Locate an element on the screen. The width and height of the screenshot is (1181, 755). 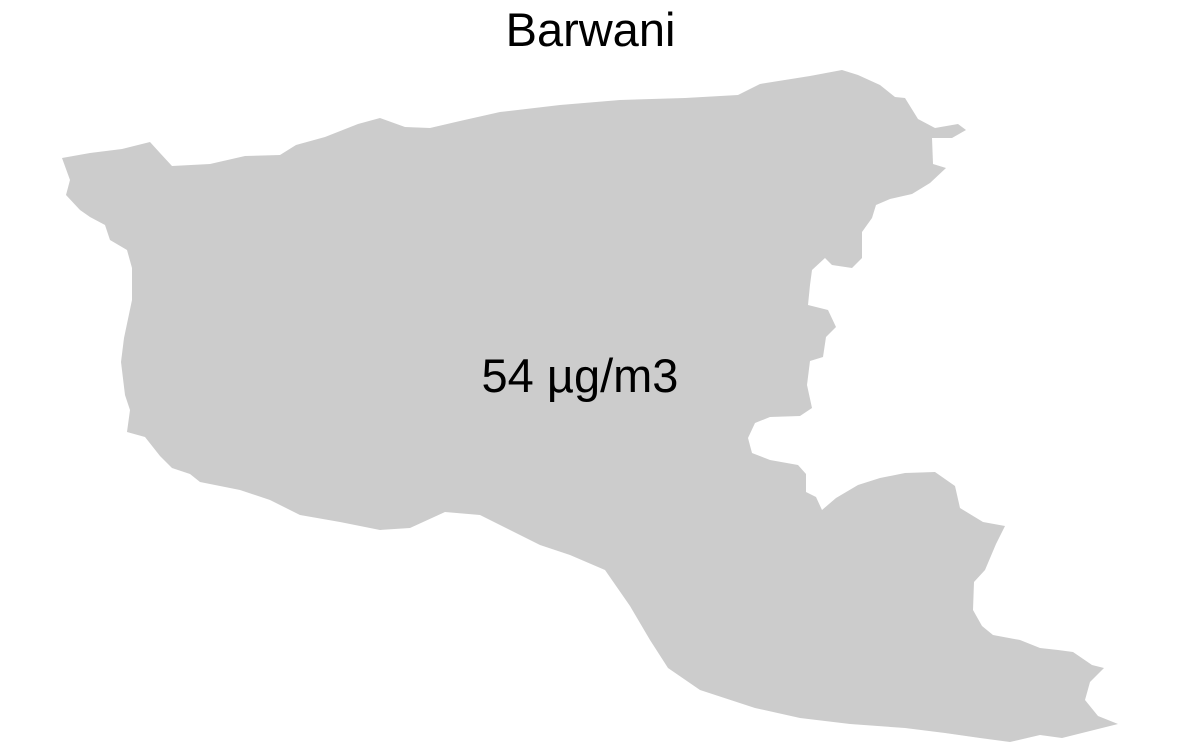
pollution-value-label: 54 µg/m3 is located at coordinates (580, 375).